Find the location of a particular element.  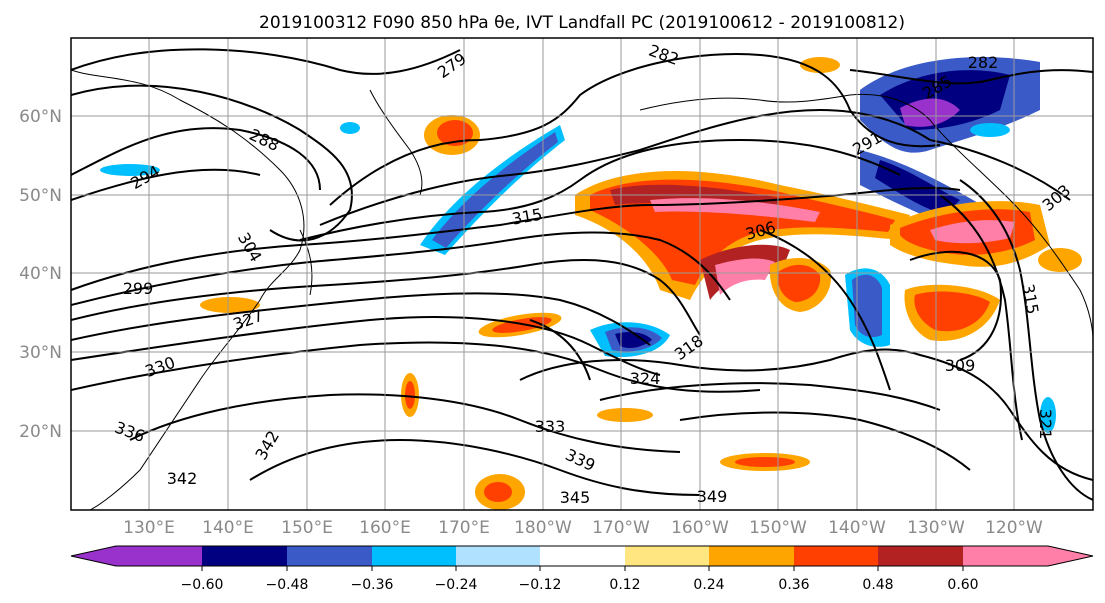

colorbar-ticks is located at coordinates (582, 568).